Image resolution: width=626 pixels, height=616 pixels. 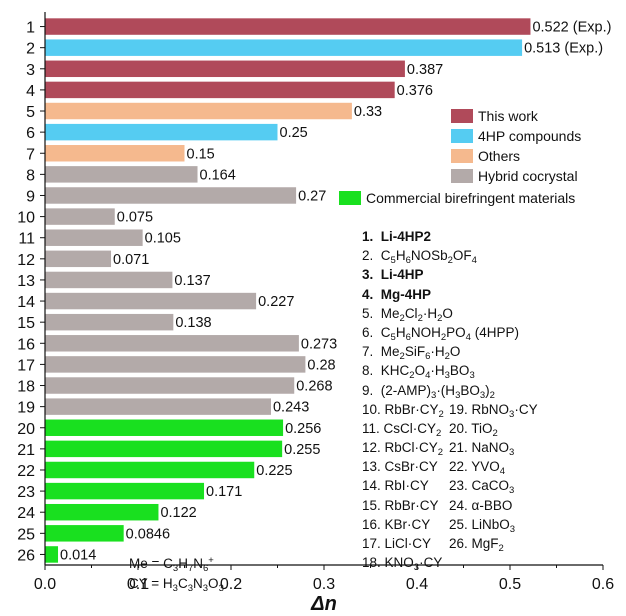 What do you see at coordinates (26, 344) in the screenshot?
I see `category-label: 16` at bounding box center [26, 344].